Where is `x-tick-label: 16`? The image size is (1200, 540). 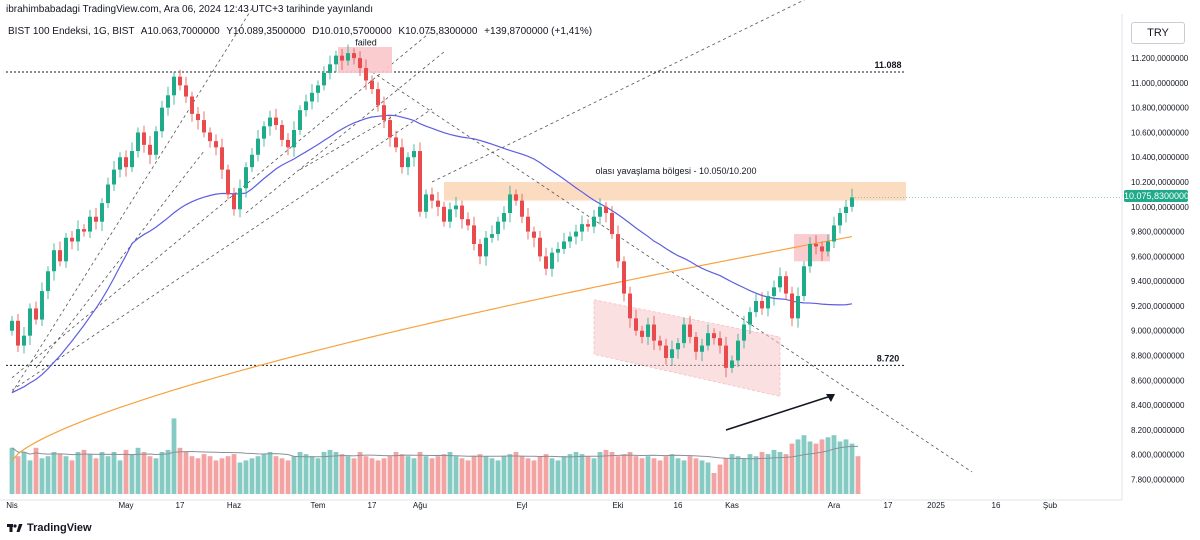 x-tick-label: 16 is located at coordinates (996, 505).